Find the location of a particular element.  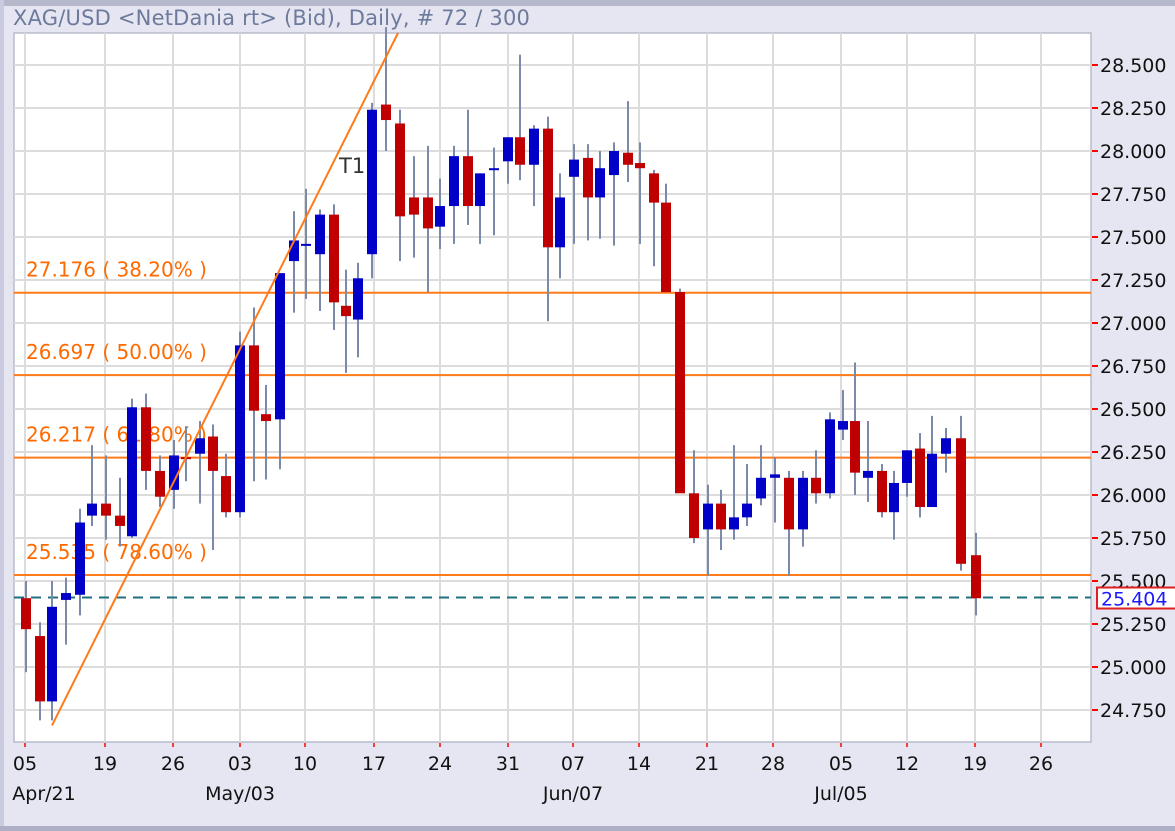

fibonacci-level-label: 26.697 ( 50.00% ) is located at coordinates (116, 352).